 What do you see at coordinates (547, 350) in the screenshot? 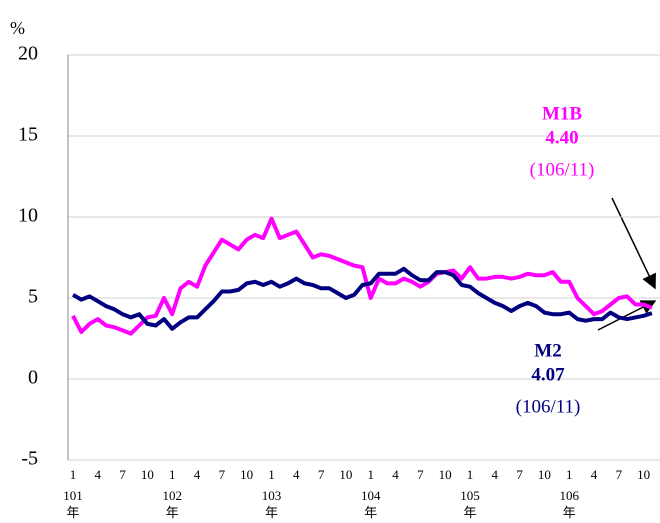
I see `annotation-name: M2` at bounding box center [547, 350].